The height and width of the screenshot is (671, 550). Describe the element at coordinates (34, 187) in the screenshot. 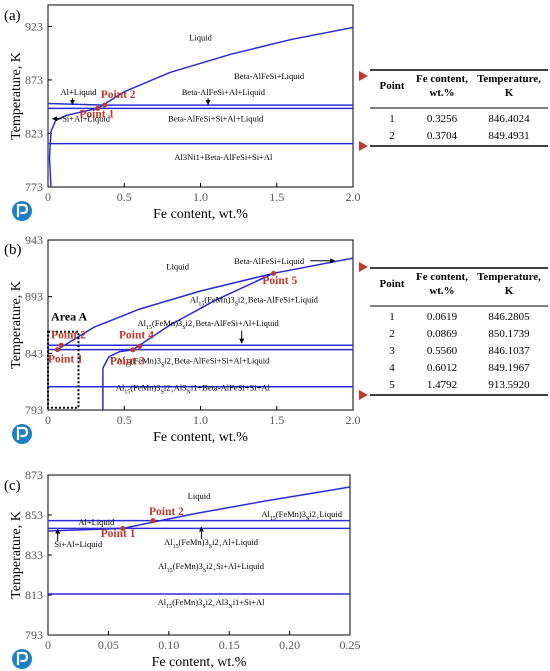

I see `y-tick-label: 773` at that location.